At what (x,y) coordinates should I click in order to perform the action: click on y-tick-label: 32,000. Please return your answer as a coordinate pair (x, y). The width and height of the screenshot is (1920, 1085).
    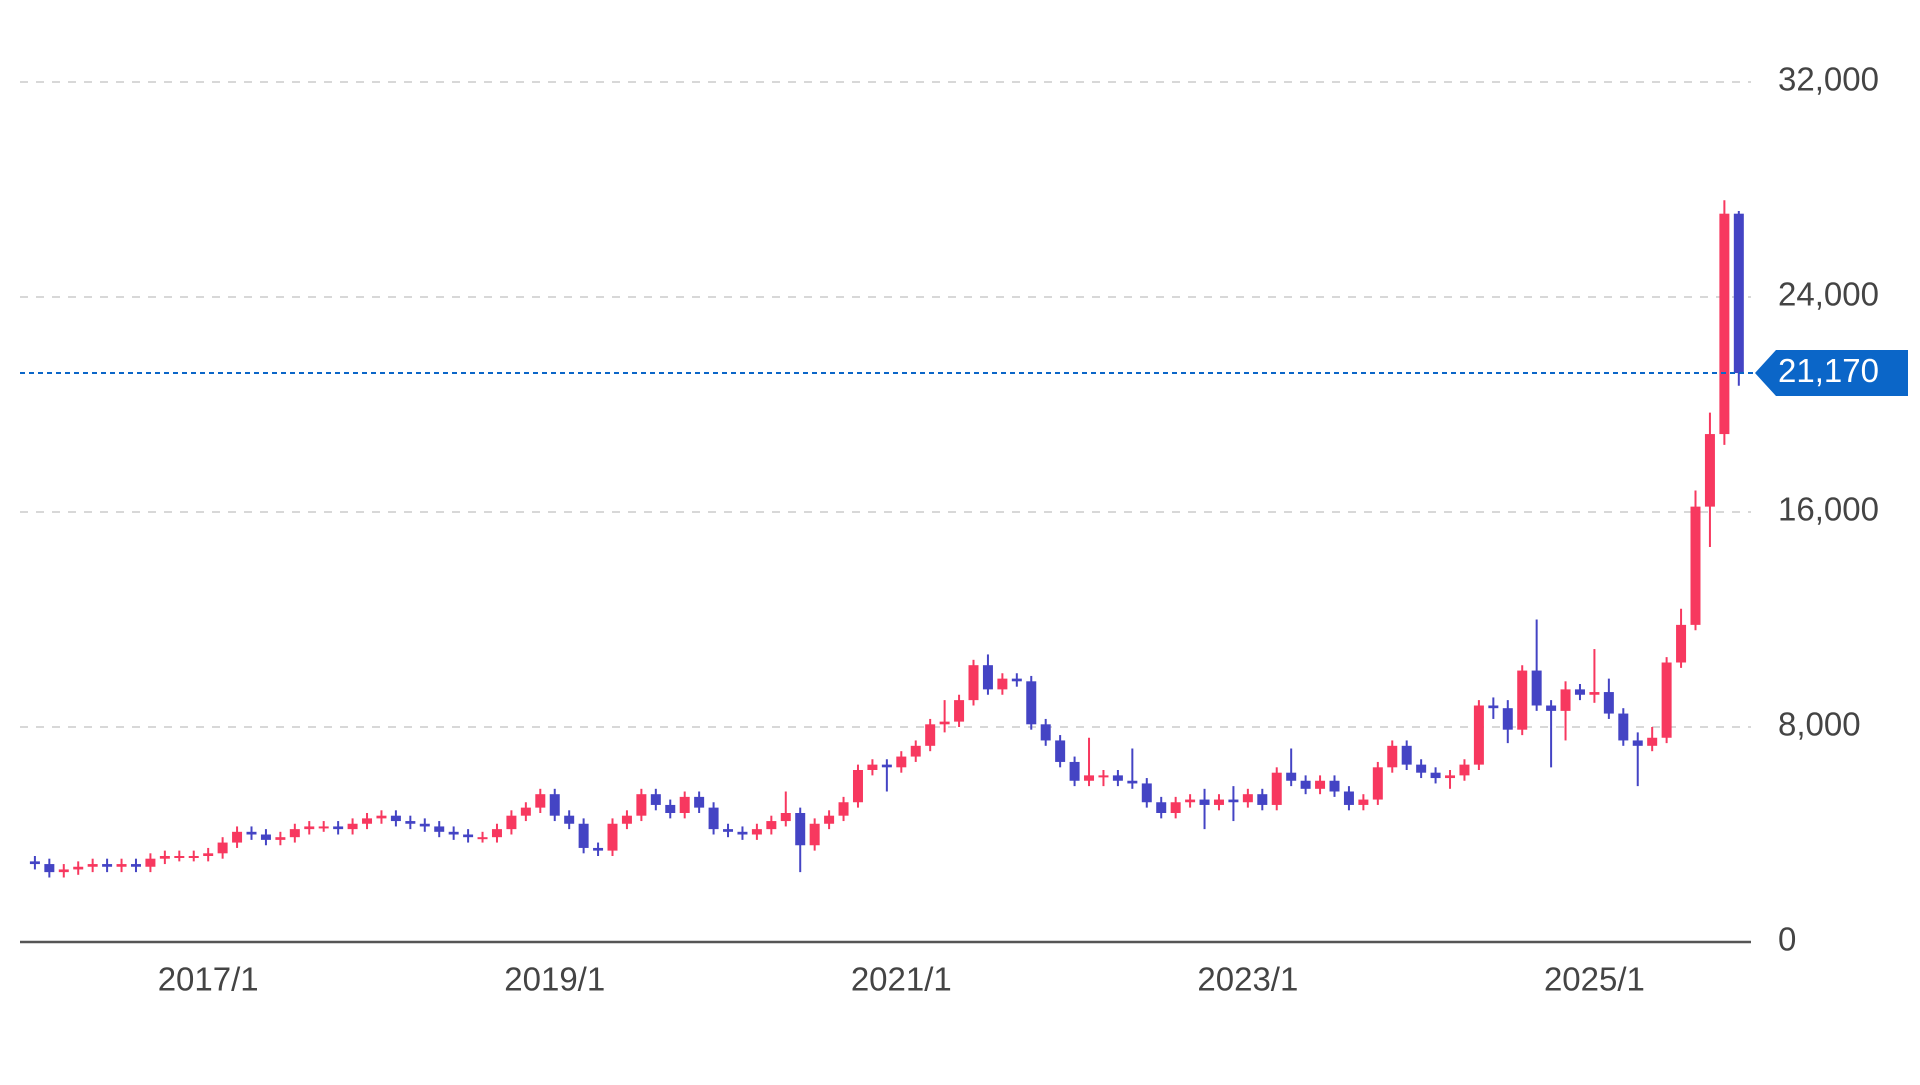
    Looking at the image, I should click on (1828, 79).